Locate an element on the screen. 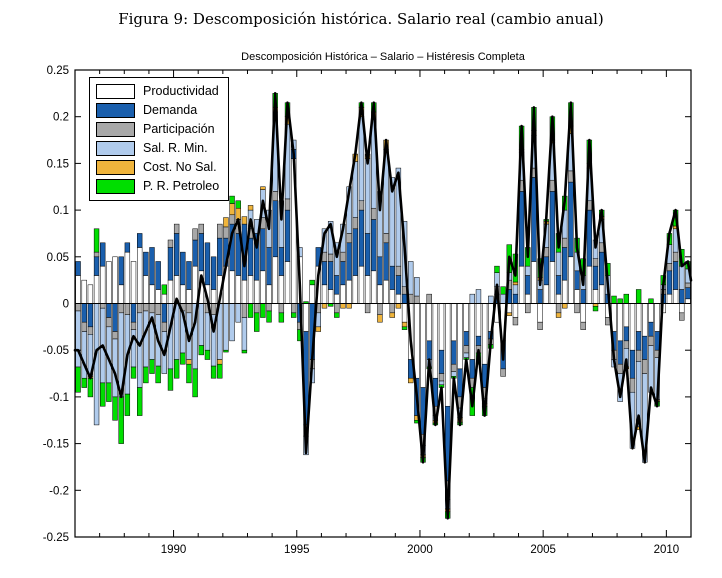  legend-item-3: Sal. R. Min. is located at coordinates (157, 148).